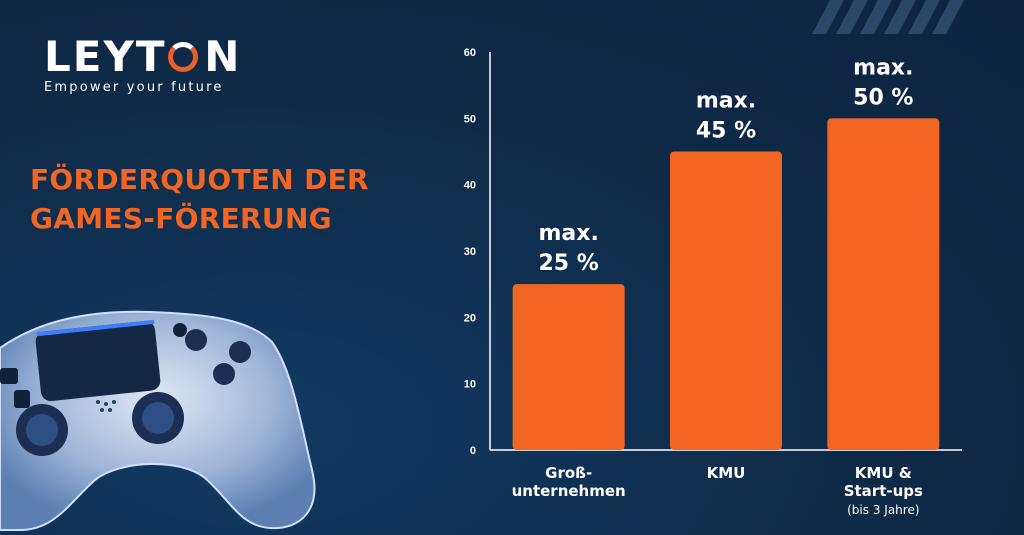  I want to click on category-label-1-line-1: Groß-, so click(568, 473).